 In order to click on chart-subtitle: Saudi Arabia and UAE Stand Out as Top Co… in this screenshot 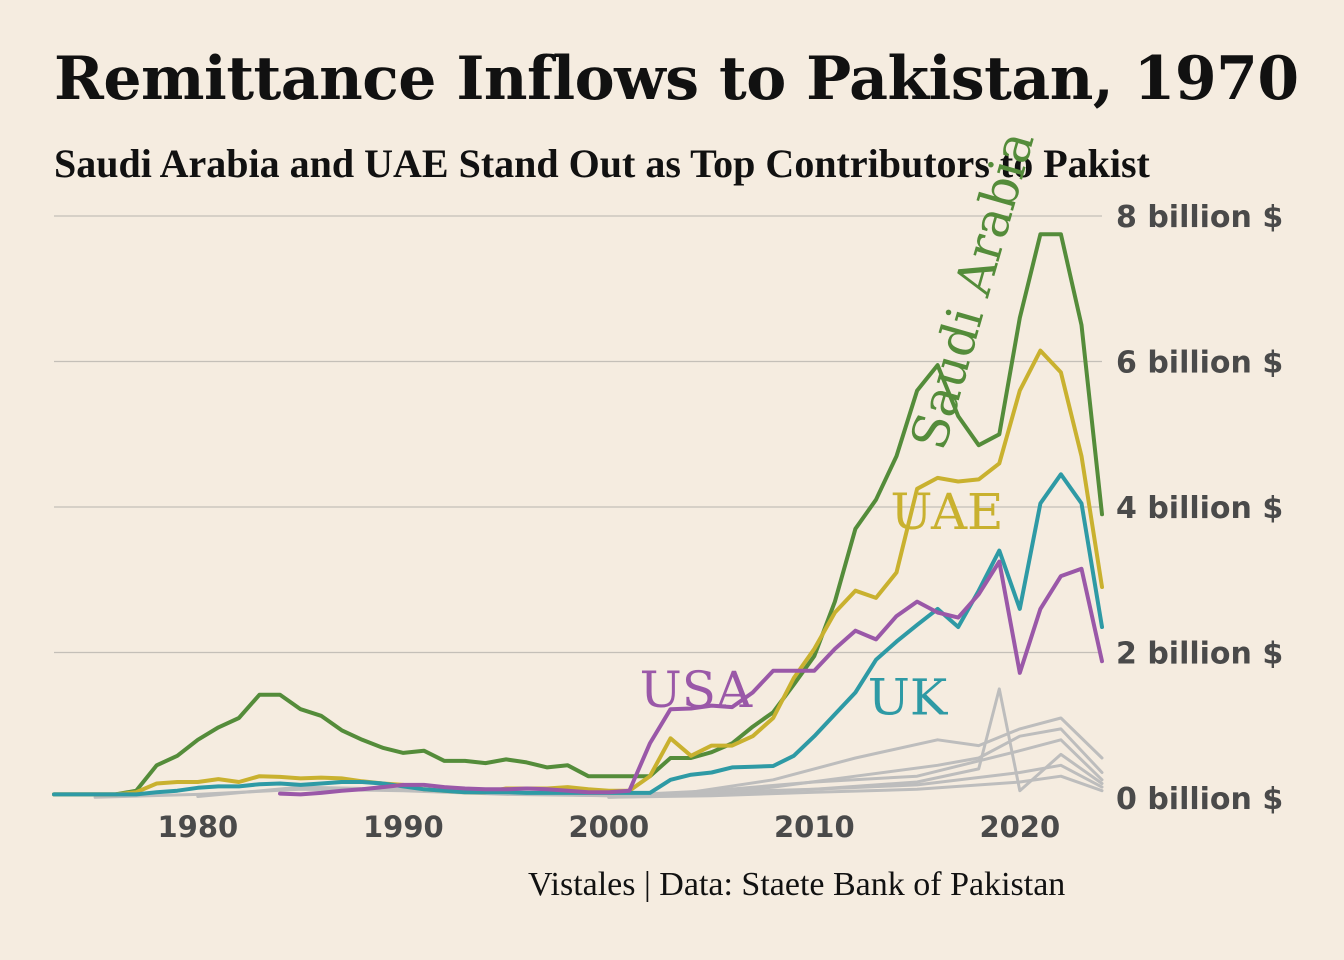, I will do `click(602, 163)`.